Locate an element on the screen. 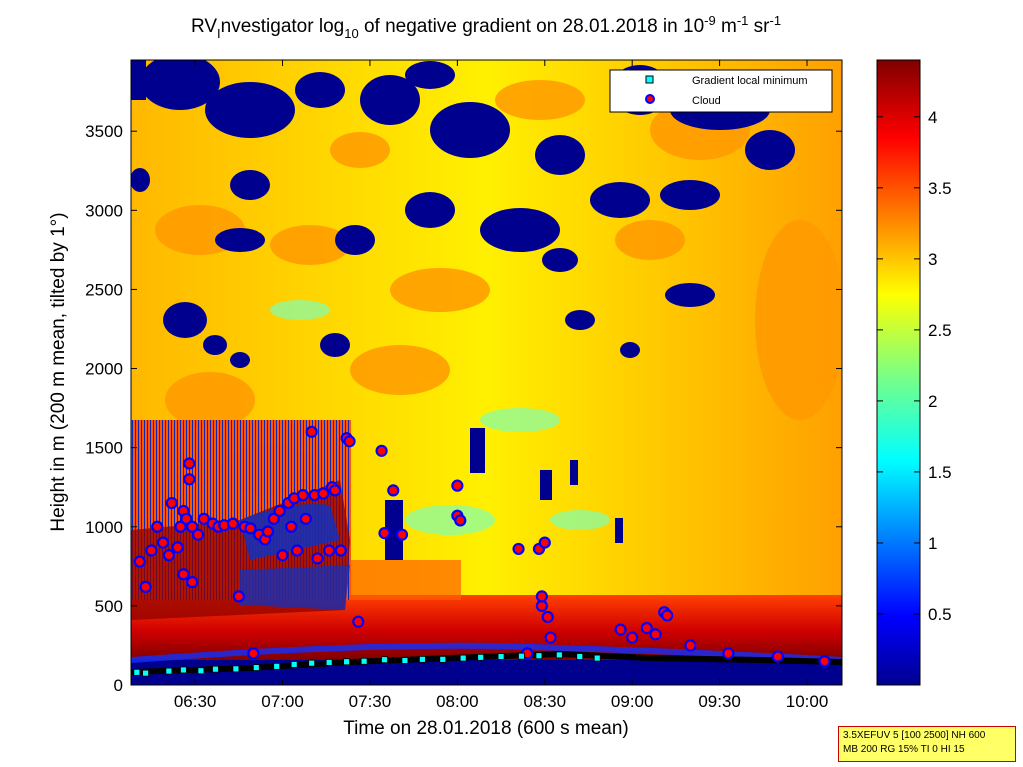 The height and width of the screenshot is (767, 1023). boundary-line is located at coordinates (486, 662).